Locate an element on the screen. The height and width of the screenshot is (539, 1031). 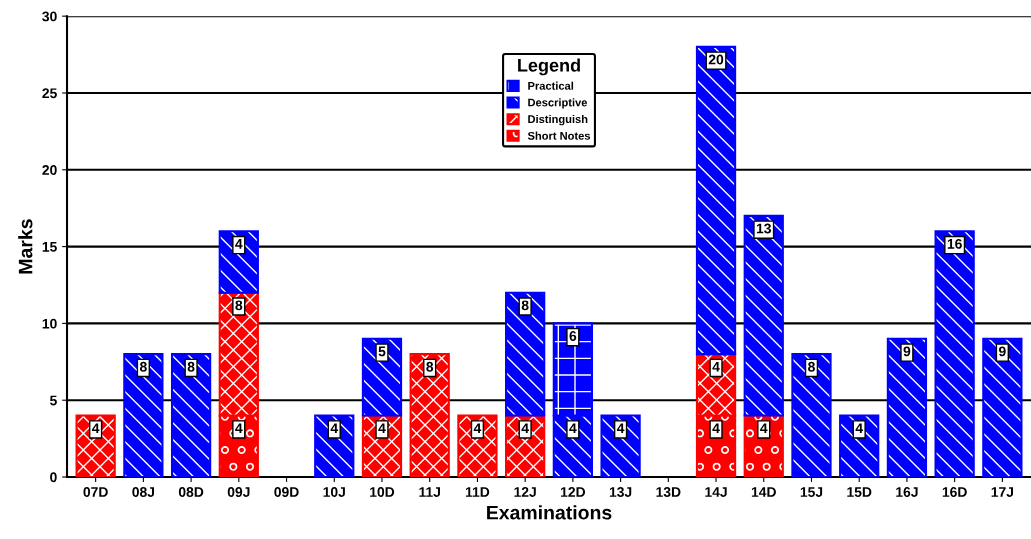
y-axis-title: Marks is located at coordinates (25, 246).